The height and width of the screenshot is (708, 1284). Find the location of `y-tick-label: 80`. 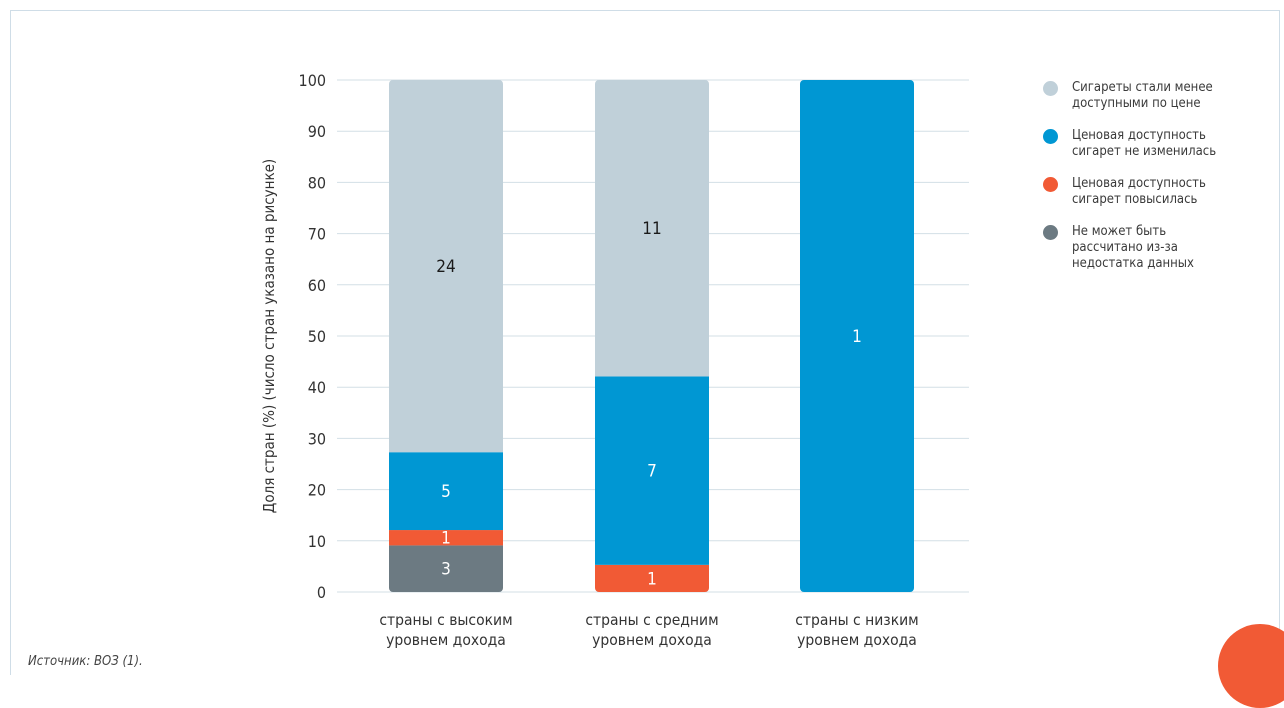

y-tick-label: 80 is located at coordinates (317, 182).